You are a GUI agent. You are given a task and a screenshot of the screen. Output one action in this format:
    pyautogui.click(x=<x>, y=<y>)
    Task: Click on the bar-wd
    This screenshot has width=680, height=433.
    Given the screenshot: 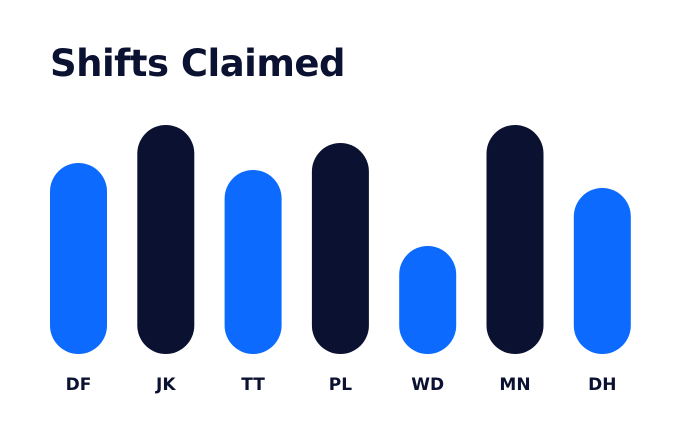 What is the action you would take?
    pyautogui.click(x=428, y=300)
    